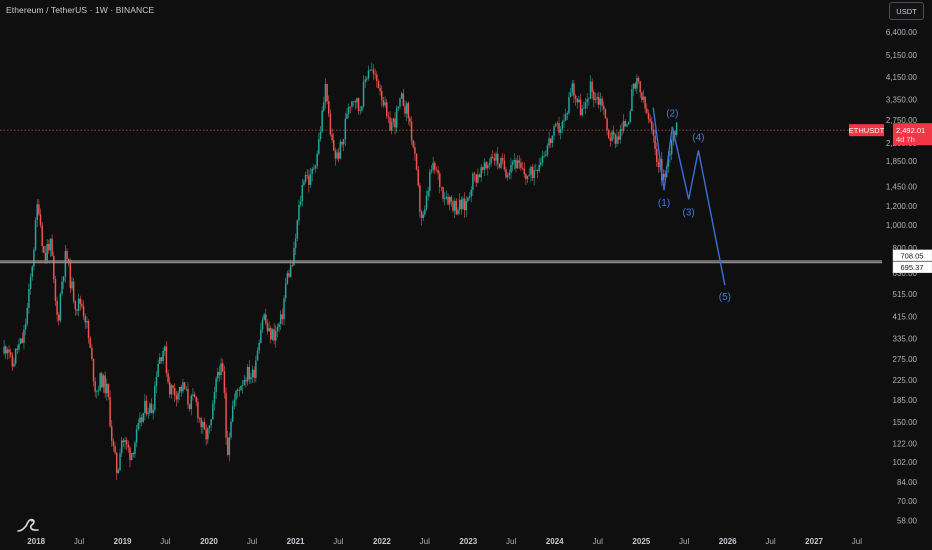 This screenshot has width=932, height=550. What do you see at coordinates (902, 186) in the screenshot?
I see `y-tick-label: 1,450.00` at bounding box center [902, 186].